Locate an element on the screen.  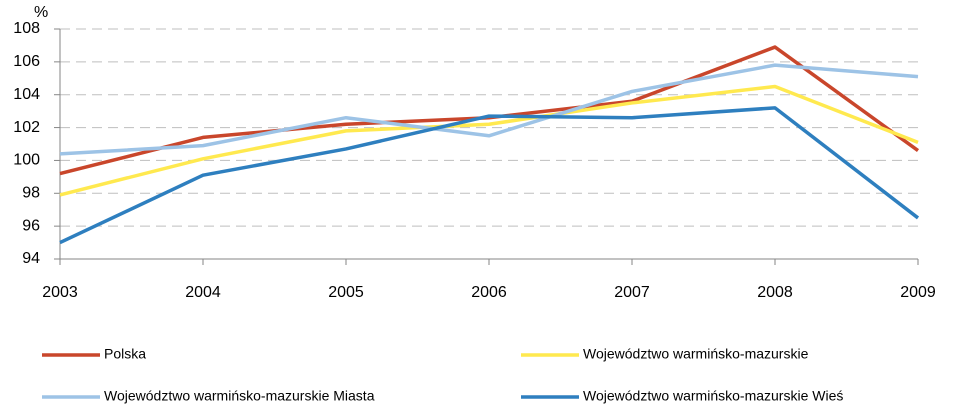
x-tick-label: 2004 is located at coordinates (203, 292).